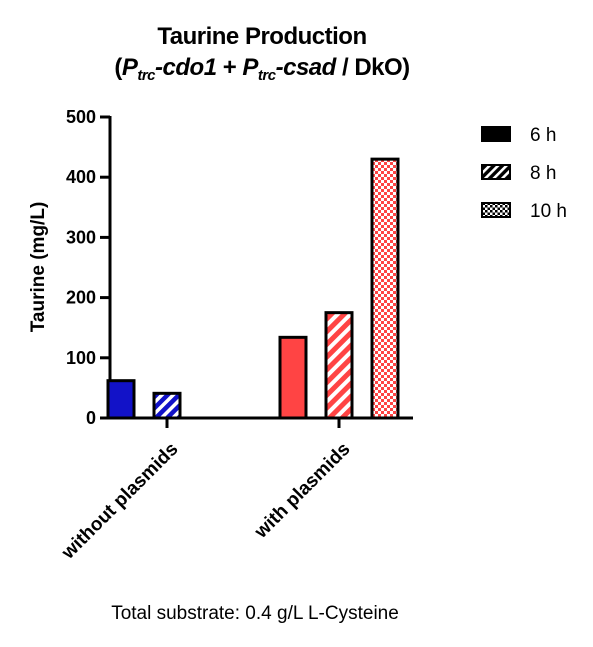  Describe the element at coordinates (167, 405) in the screenshot. I see `bar-without-plasmids-8h` at that location.